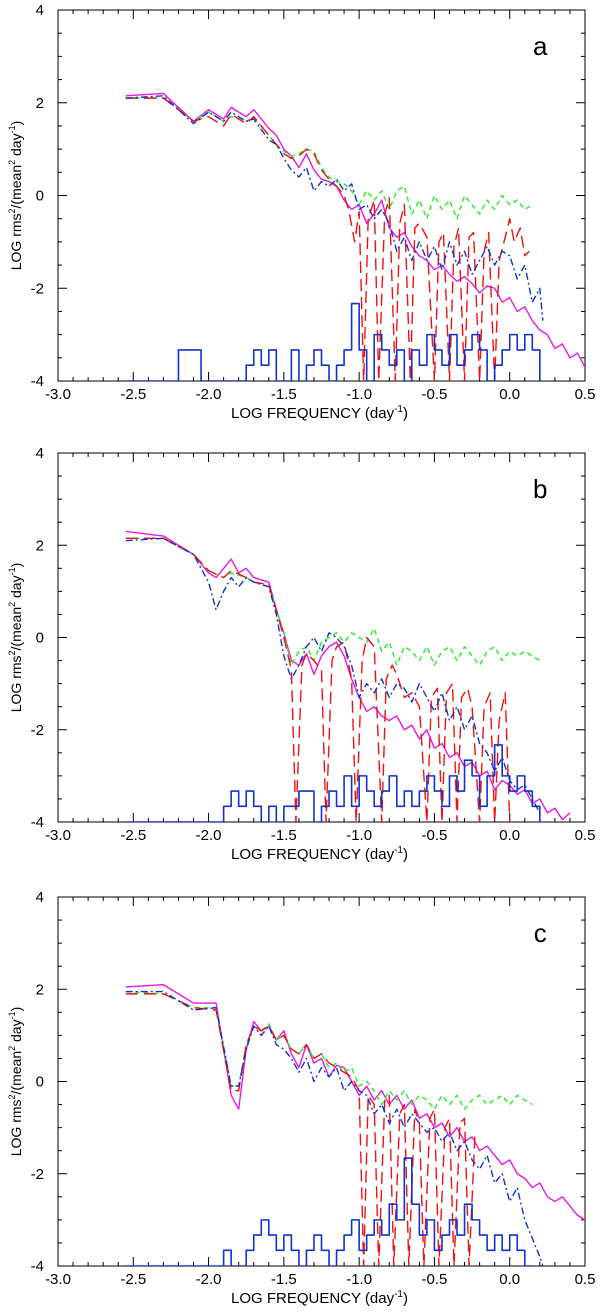  Describe the element at coordinates (540, 489) in the screenshot. I see `panel-label: b` at that location.